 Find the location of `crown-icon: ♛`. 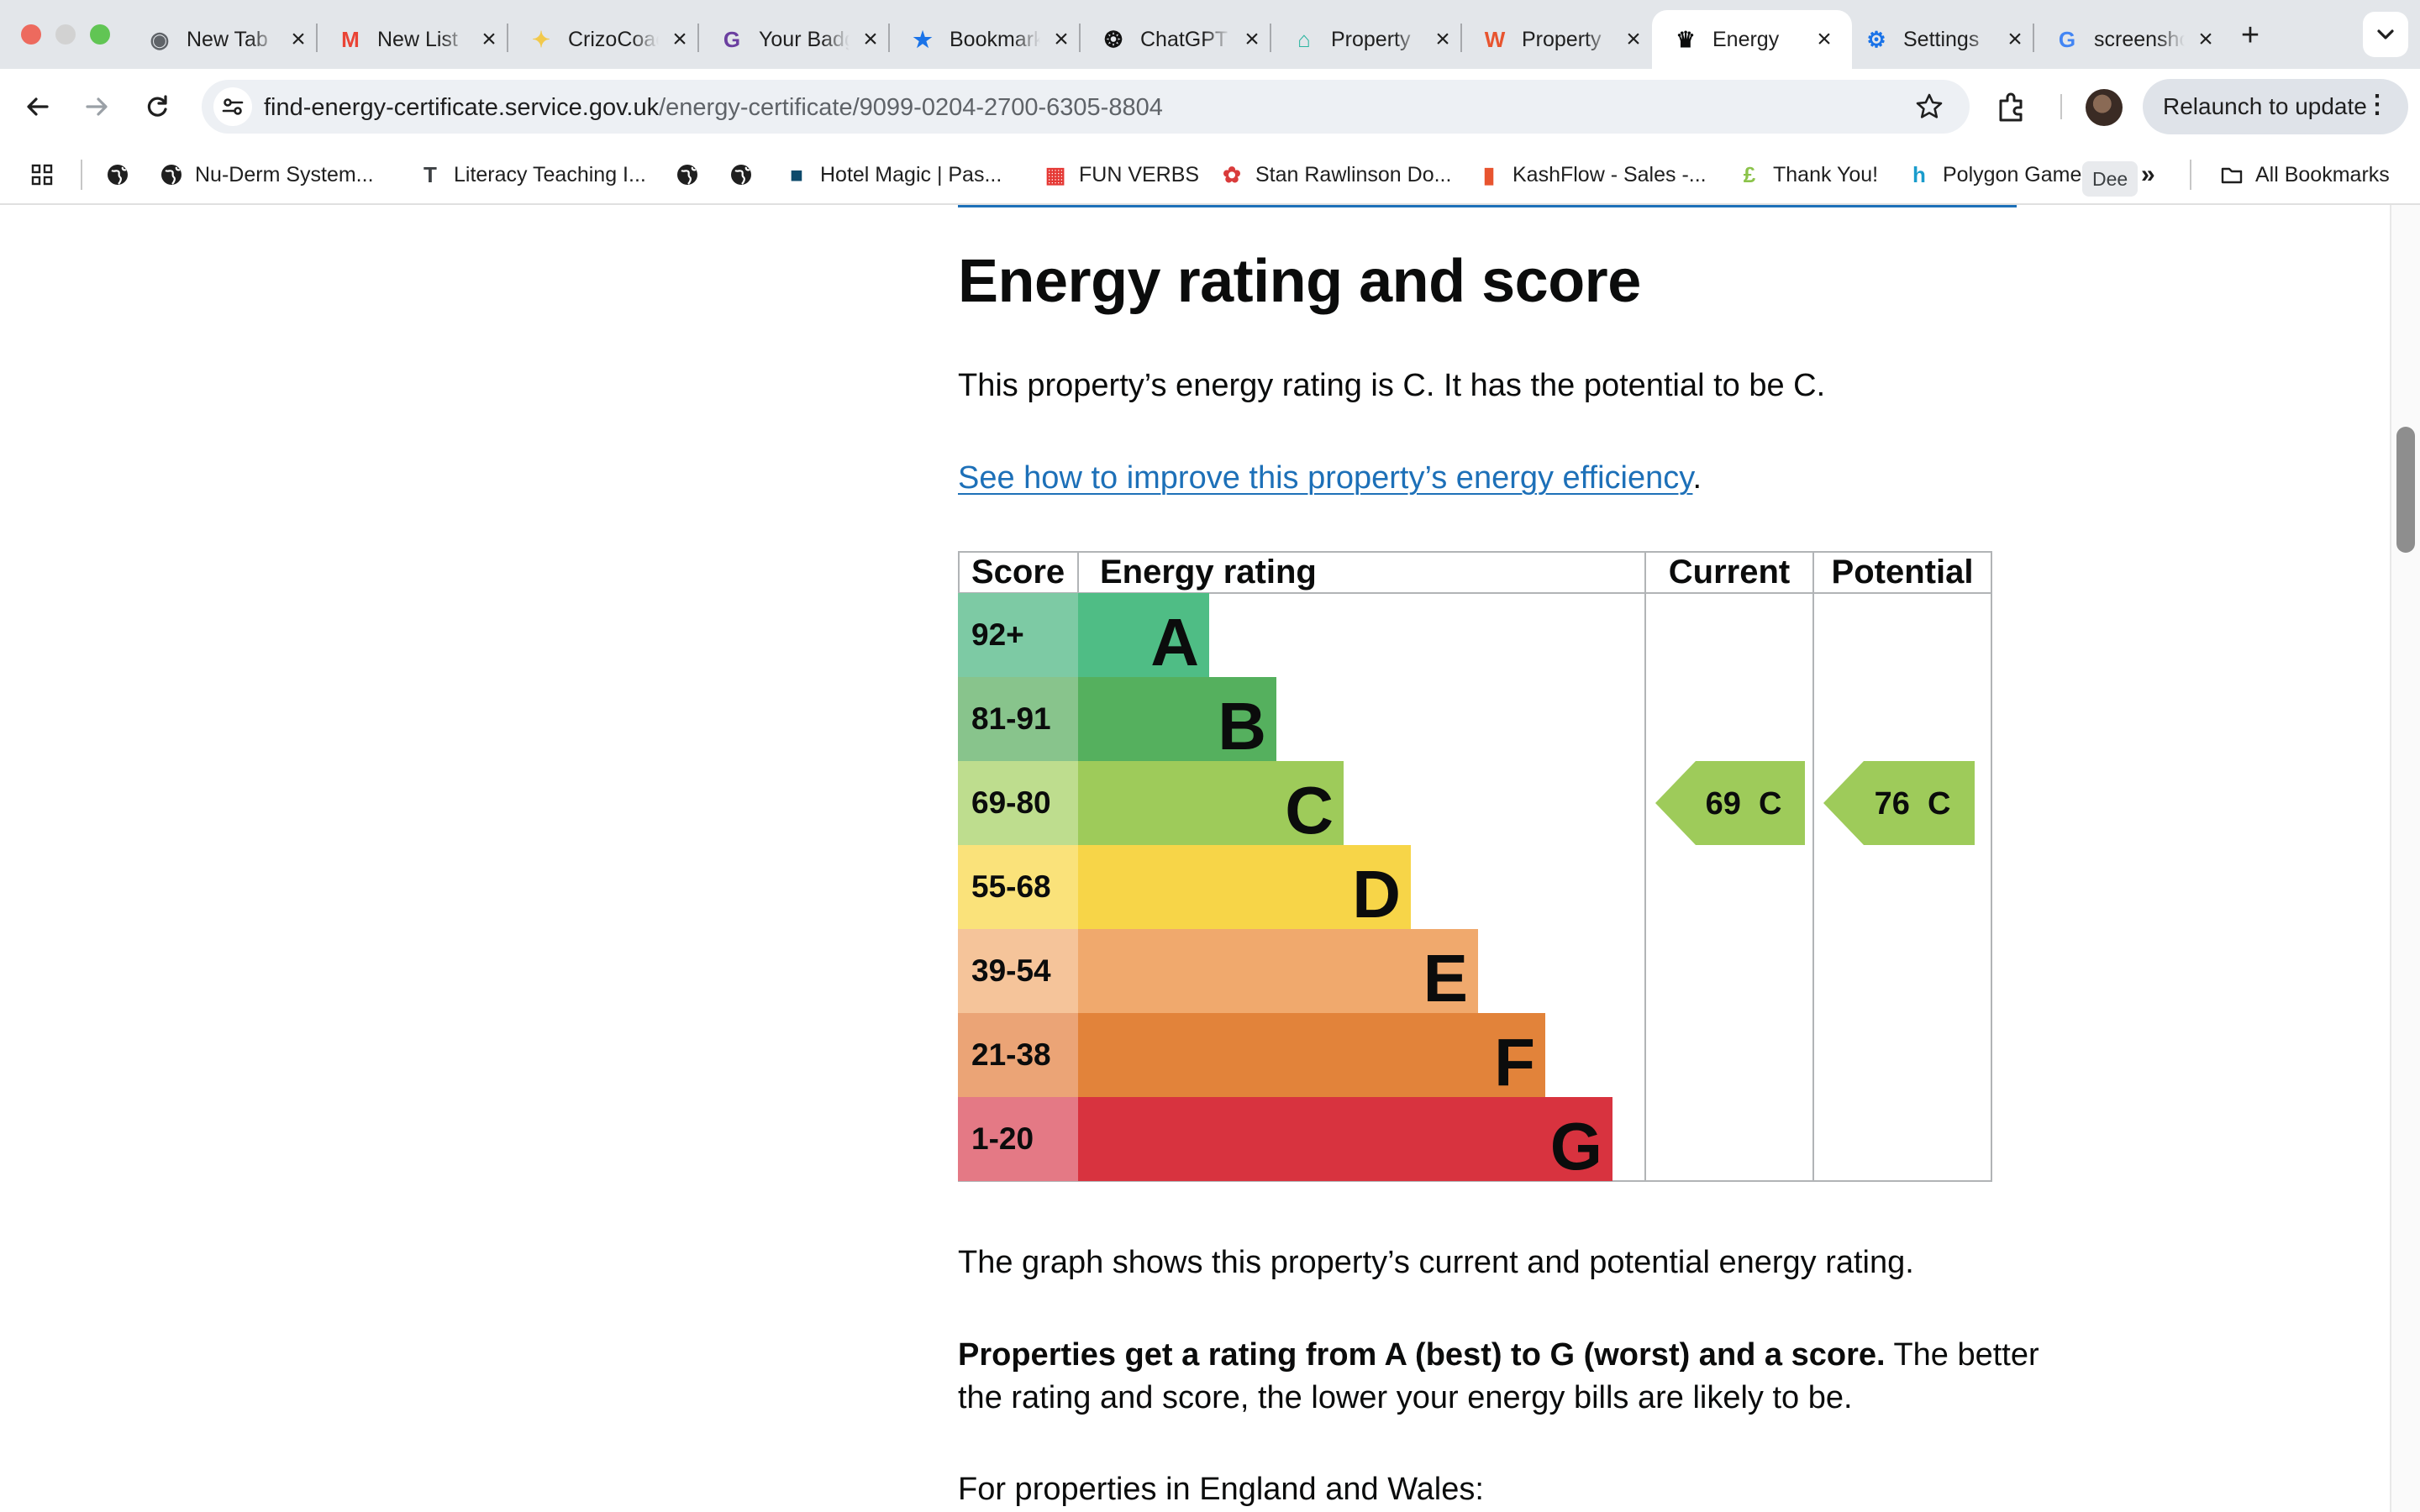

crown-icon: ♛ is located at coordinates (1686, 39).